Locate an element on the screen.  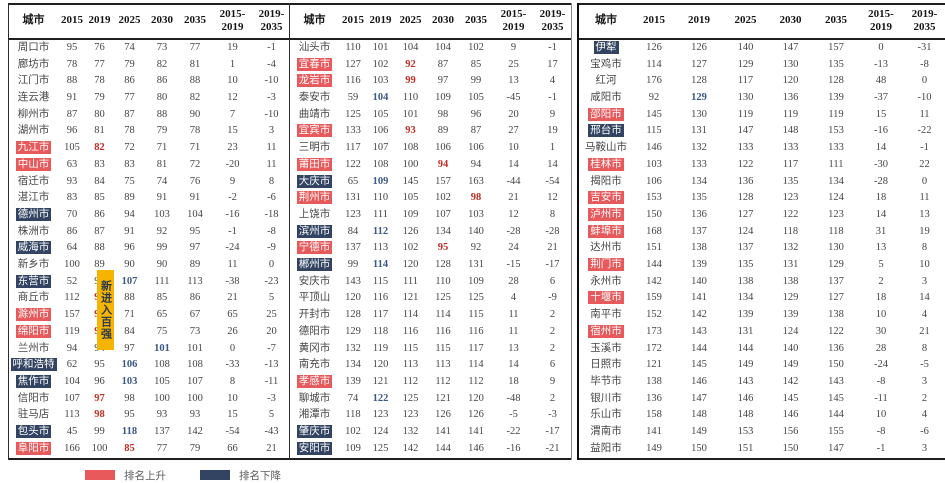
rank-cell: 31 is located at coordinates (881, 231).